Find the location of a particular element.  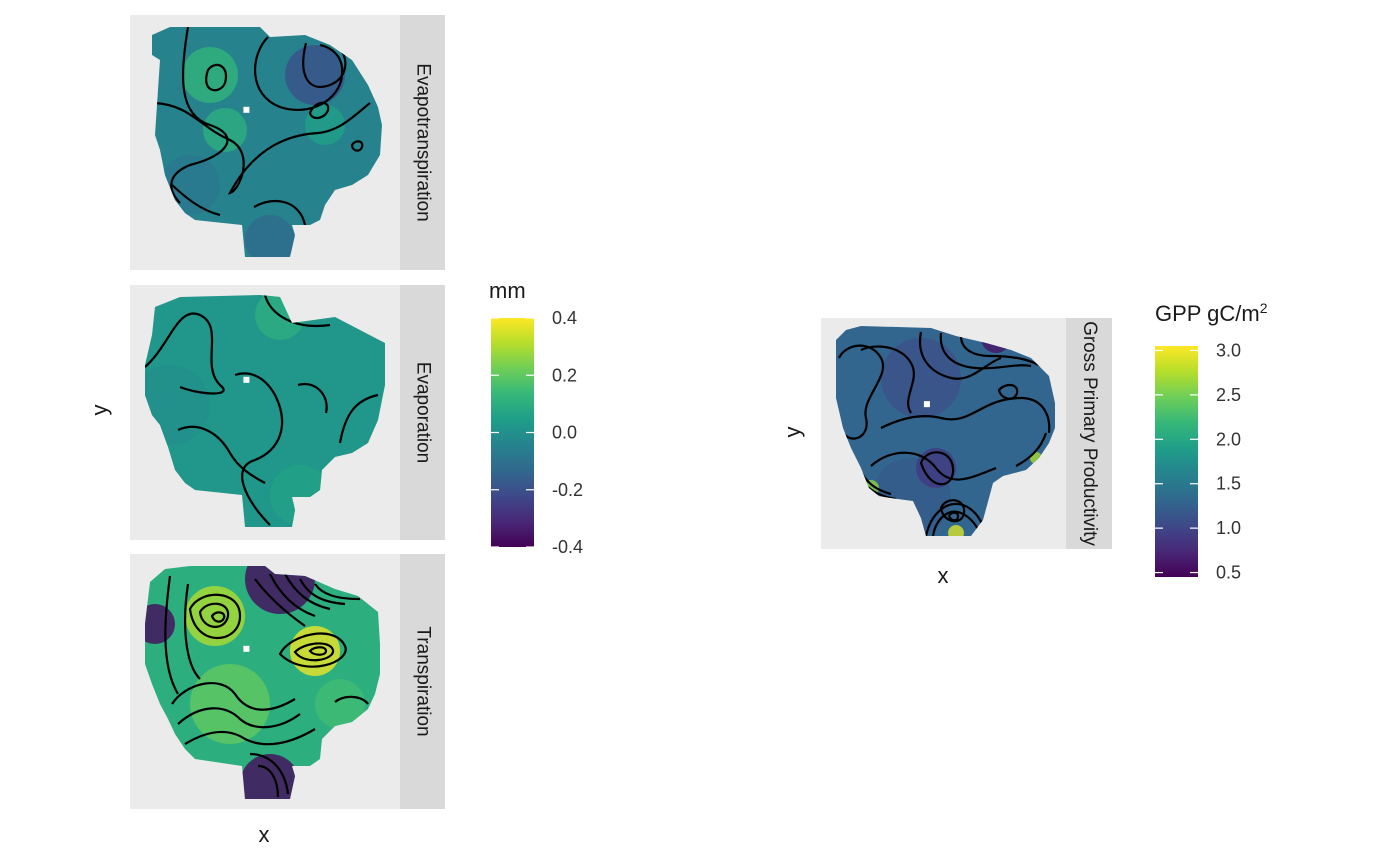

facet-label: Evaporation is located at coordinates (422, 412).